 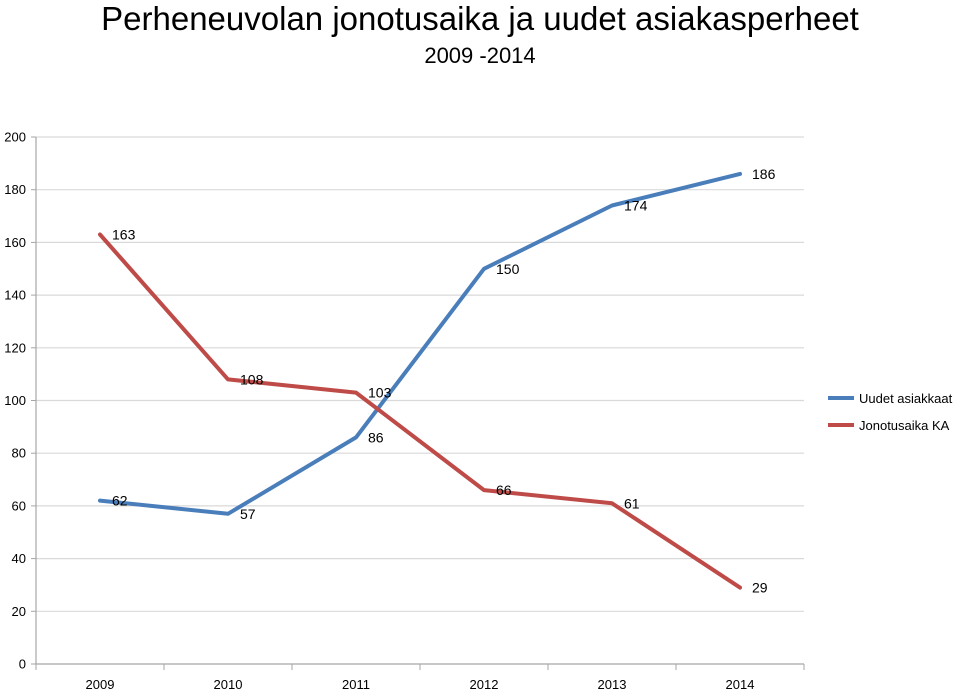 What do you see at coordinates (248, 514) in the screenshot?
I see `data-label: 57` at bounding box center [248, 514].